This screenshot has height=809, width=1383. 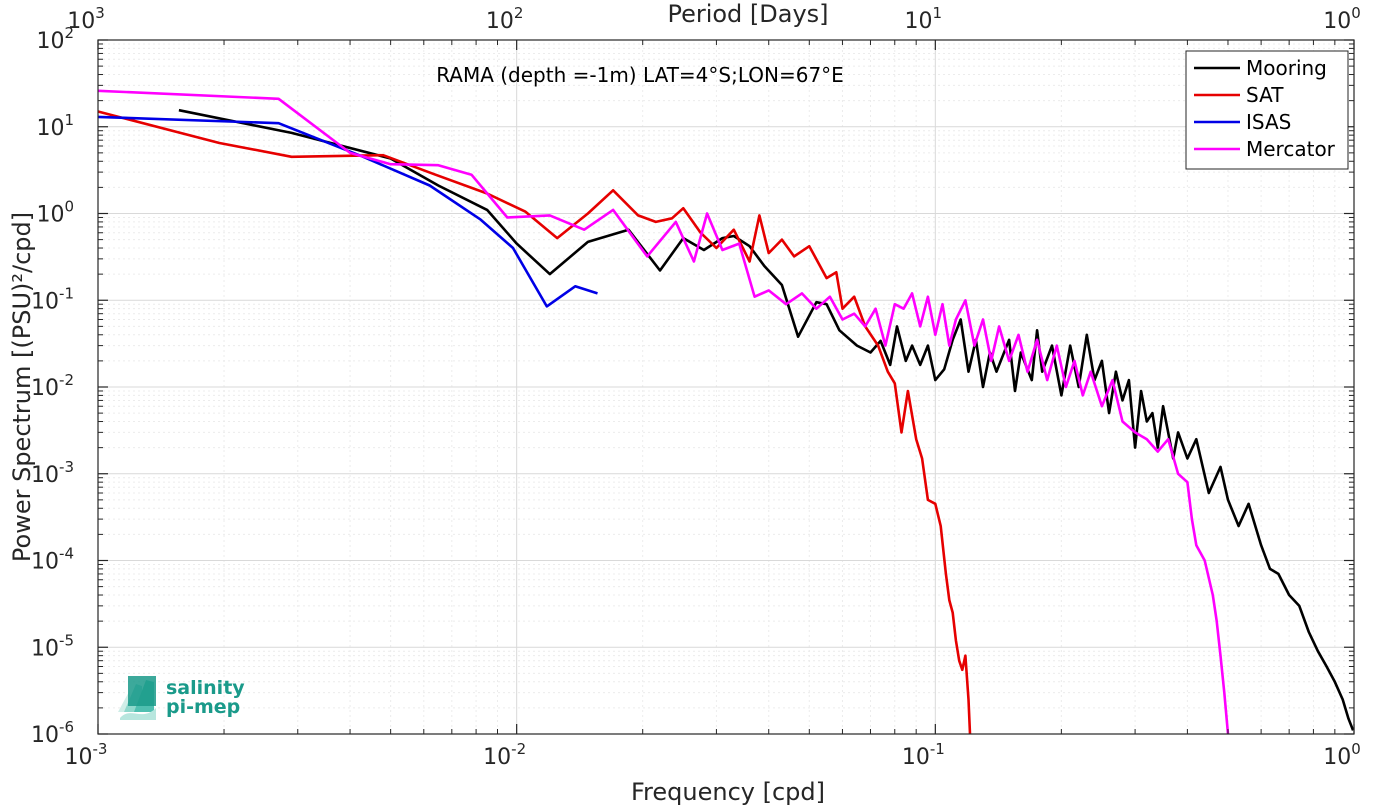 What do you see at coordinates (728, 792) in the screenshot?
I see `x-axis-label: Frequency [cpd]` at bounding box center [728, 792].